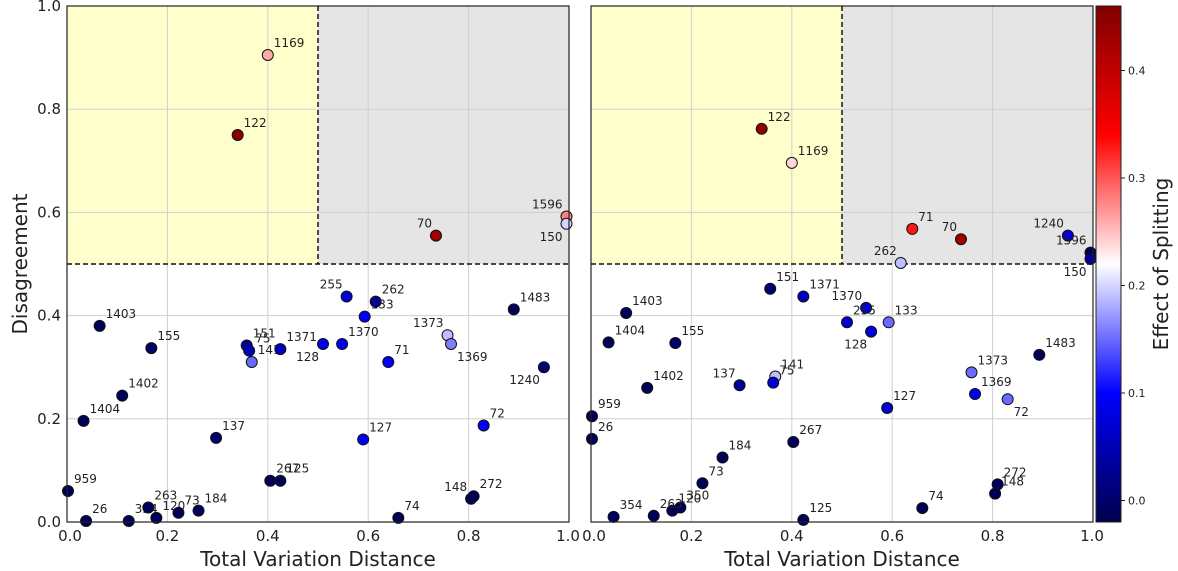 Image resolution: width=1178 pixels, height=571 pixels. I want to click on point-label: 350, so click(697, 496).